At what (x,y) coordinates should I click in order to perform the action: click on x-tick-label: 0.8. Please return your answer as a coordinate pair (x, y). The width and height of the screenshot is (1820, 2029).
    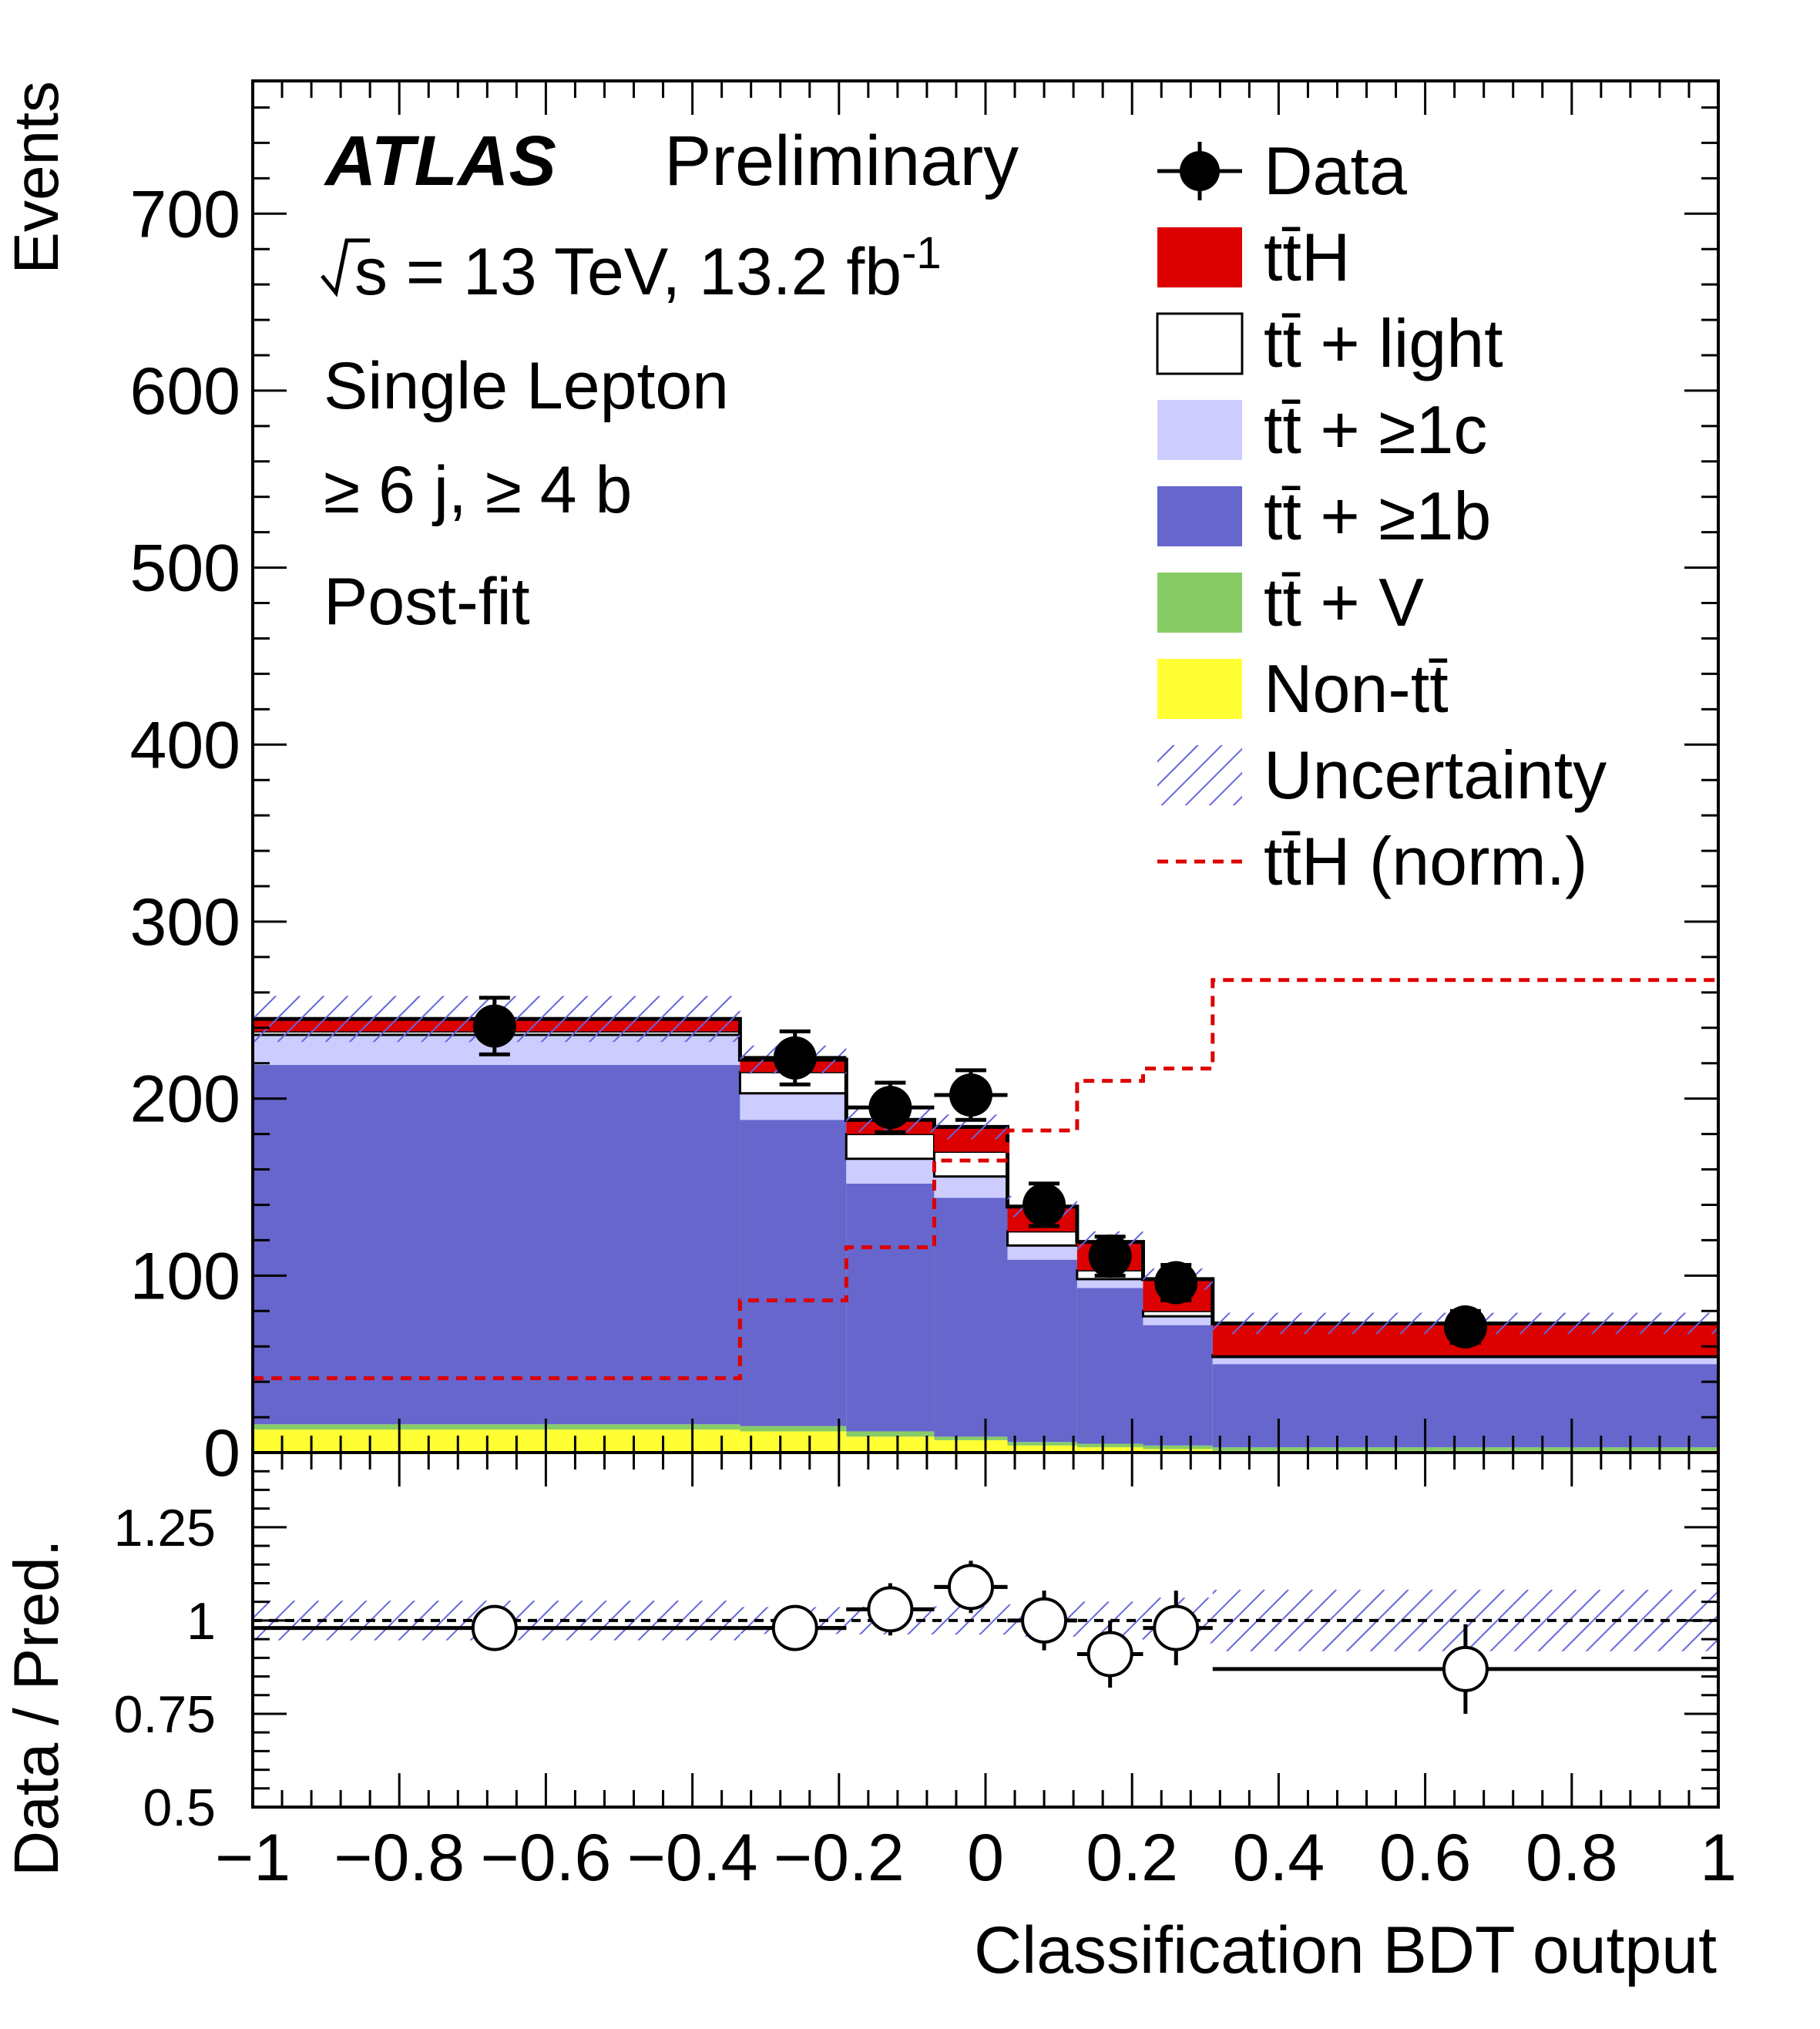
    Looking at the image, I should click on (1572, 1858).